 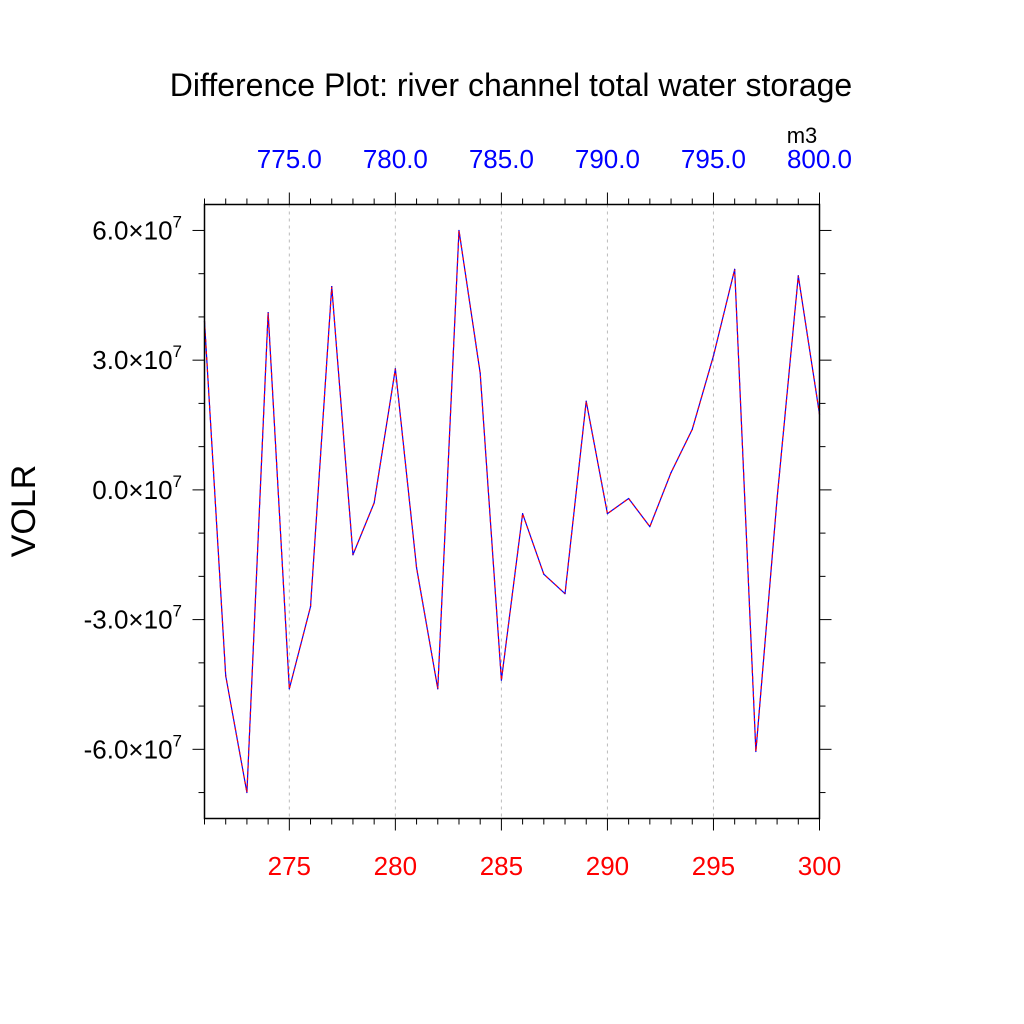 What do you see at coordinates (607, 866) in the screenshot?
I see `x-tick-label: 290` at bounding box center [607, 866].